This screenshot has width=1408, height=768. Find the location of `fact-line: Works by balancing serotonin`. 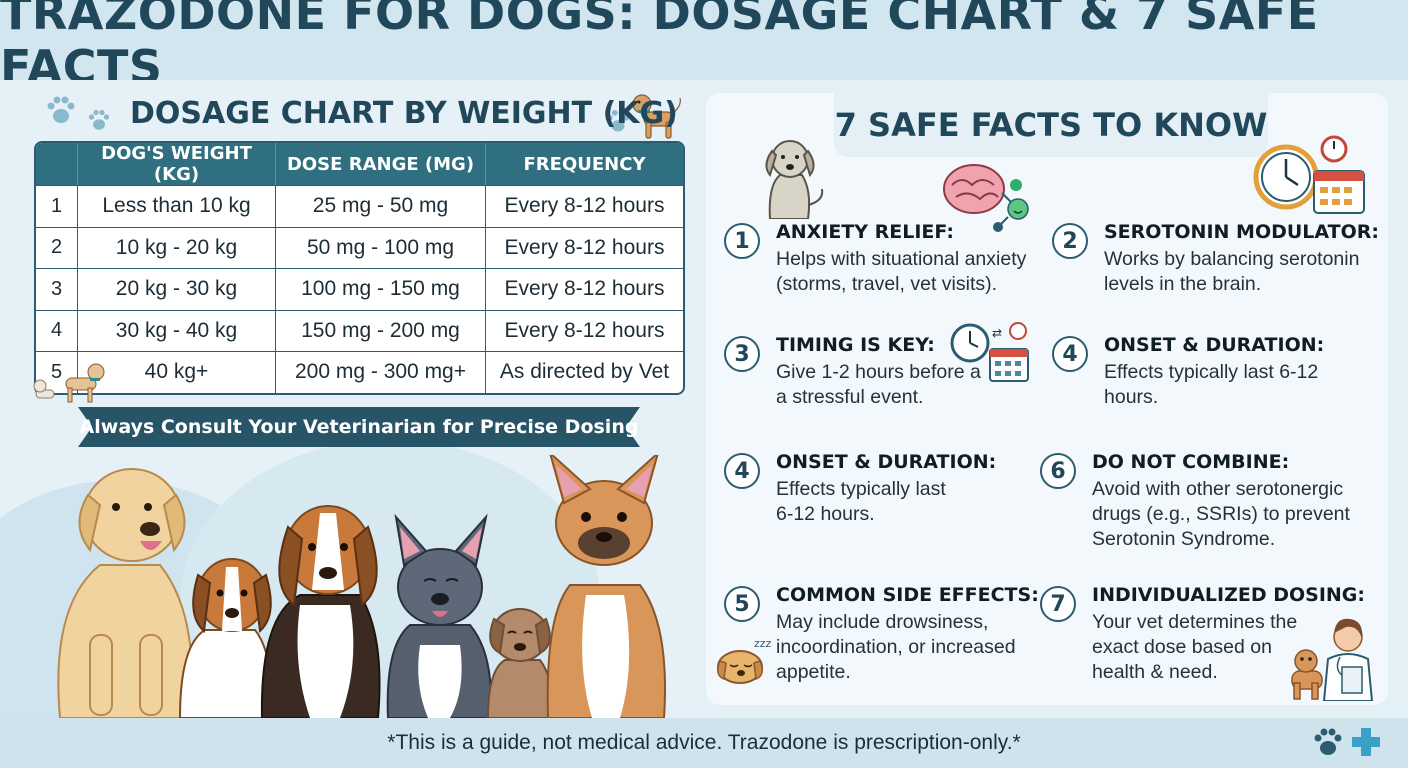

fact-line: Works by balancing serotonin is located at coordinates (1232, 259).